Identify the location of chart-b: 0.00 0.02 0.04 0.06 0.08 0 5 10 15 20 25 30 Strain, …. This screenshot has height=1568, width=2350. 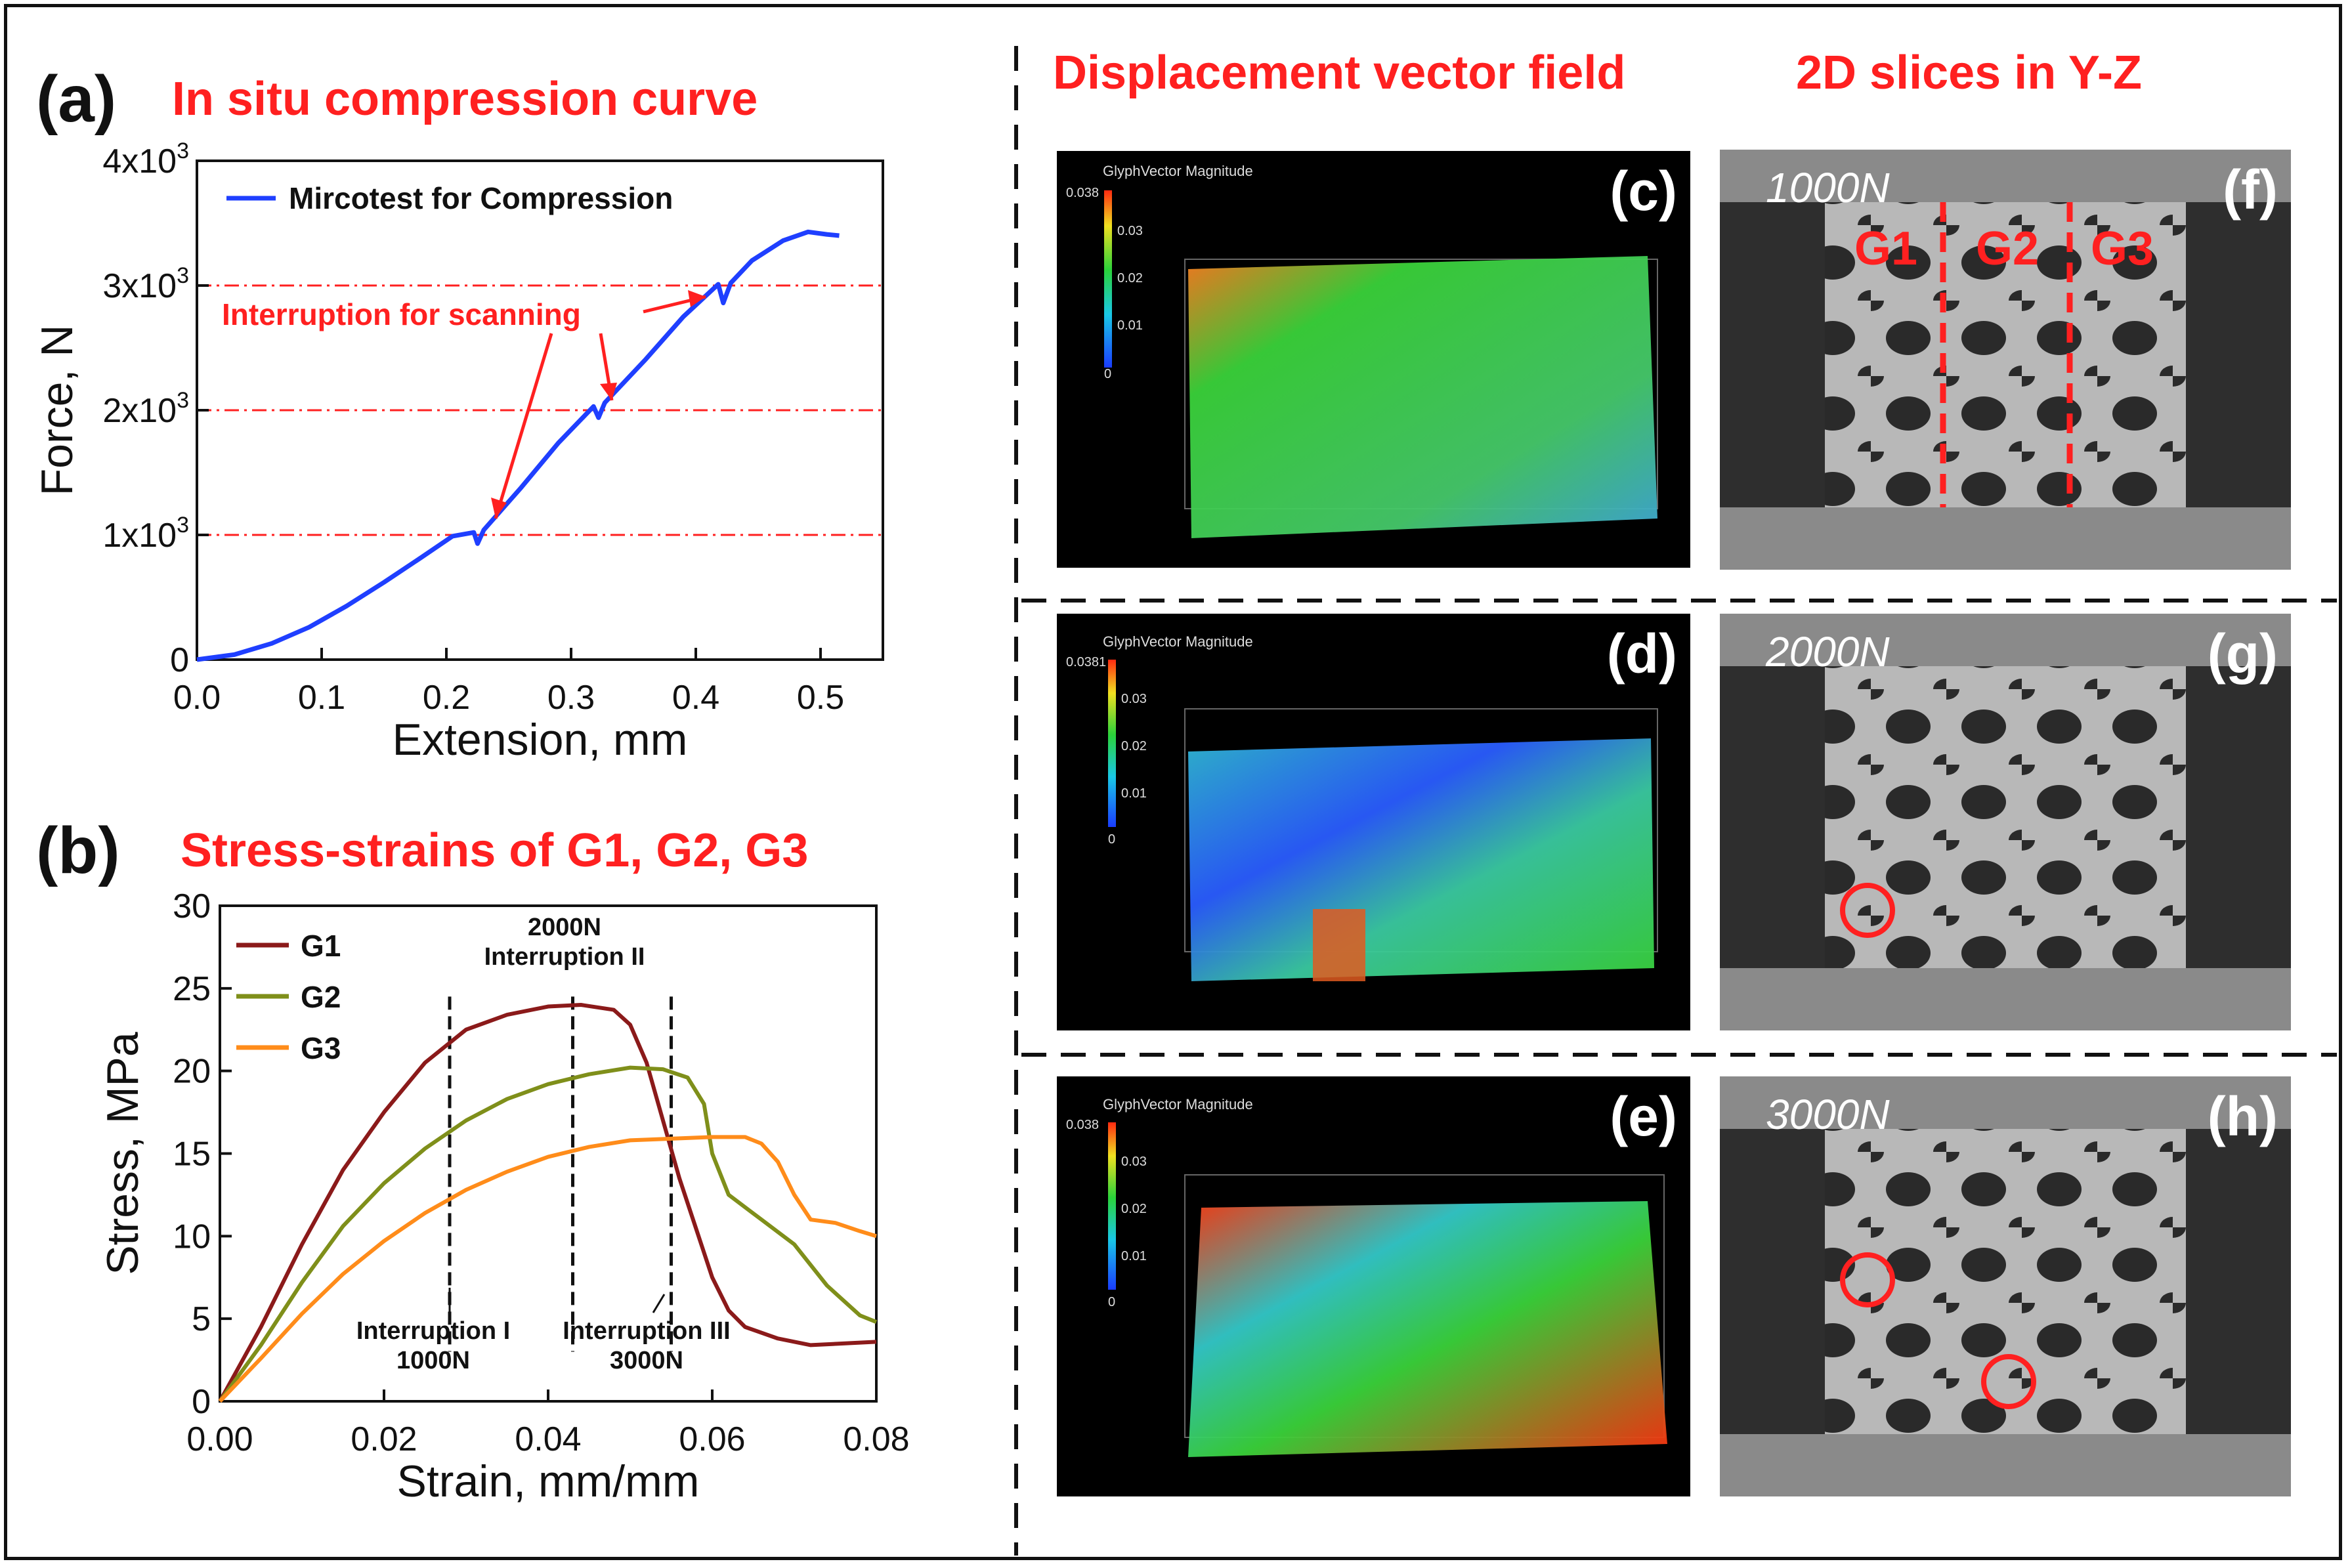
(504, 1196).